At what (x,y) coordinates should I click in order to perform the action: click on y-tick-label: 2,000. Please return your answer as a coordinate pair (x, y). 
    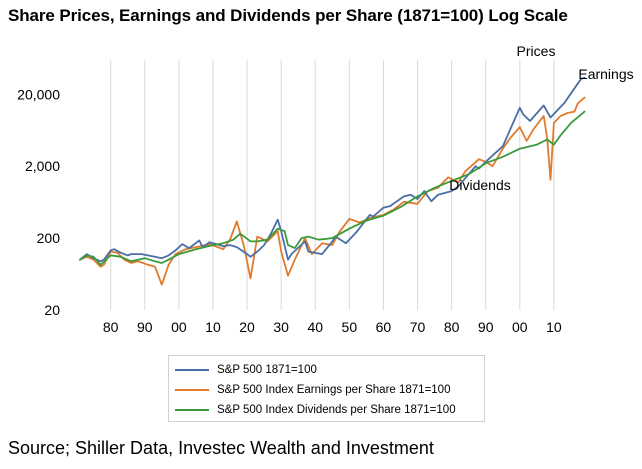
    Looking at the image, I should click on (42, 166).